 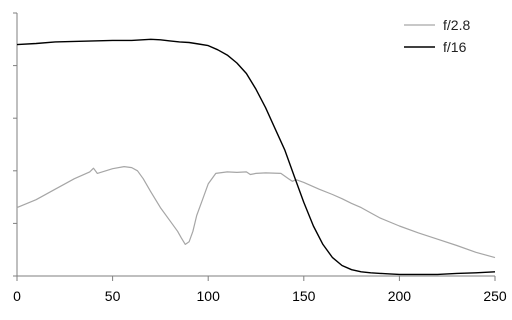 I want to click on legend: f/2.8 f/16, so click(x=437, y=36).